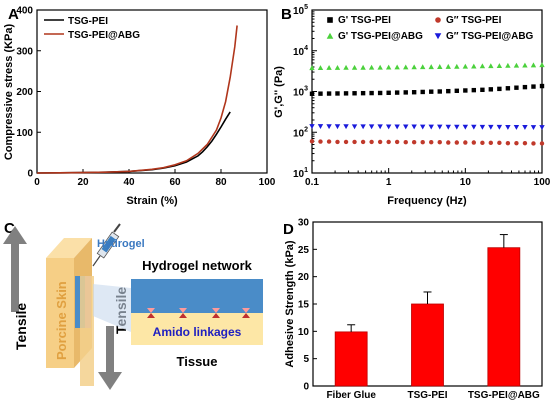  Describe the element at coordinates (152, 201) in the screenshot. I see `x-axis-label-a: Strain (%)` at that location.